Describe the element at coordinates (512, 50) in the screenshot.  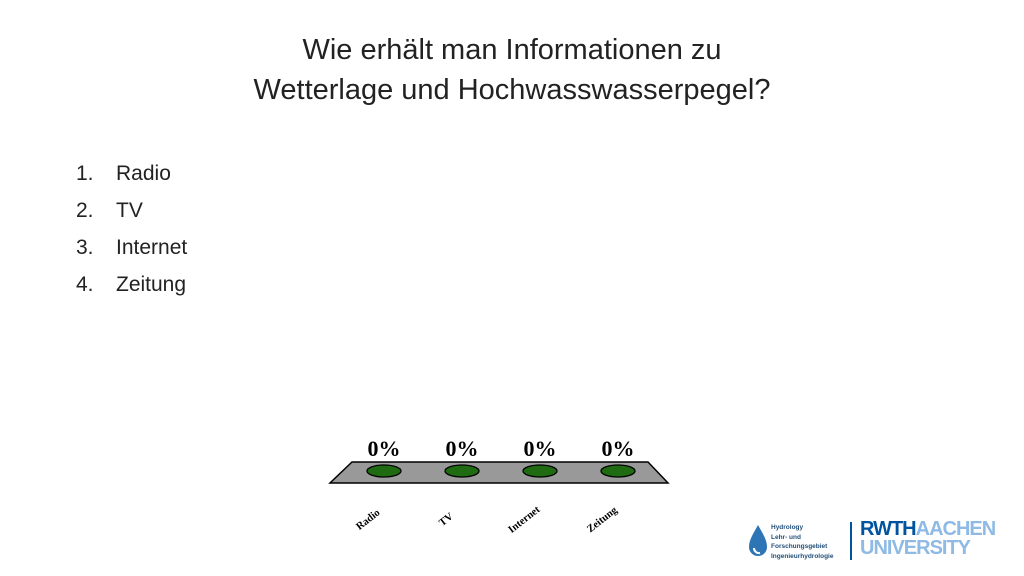
I see `slide-title-line-1: Wie erhält man Informationen zu` at that location.